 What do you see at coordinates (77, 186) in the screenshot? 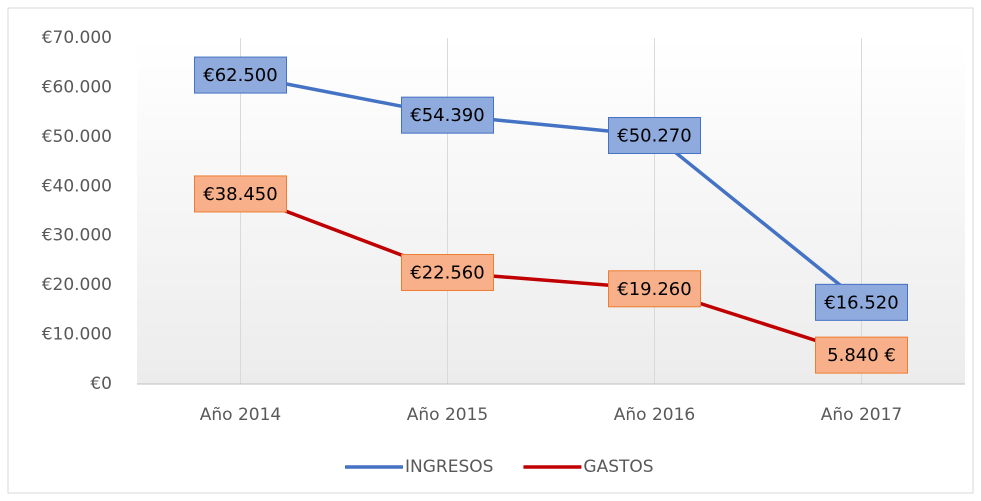
I see `y-tick-label: €40.000` at bounding box center [77, 186].